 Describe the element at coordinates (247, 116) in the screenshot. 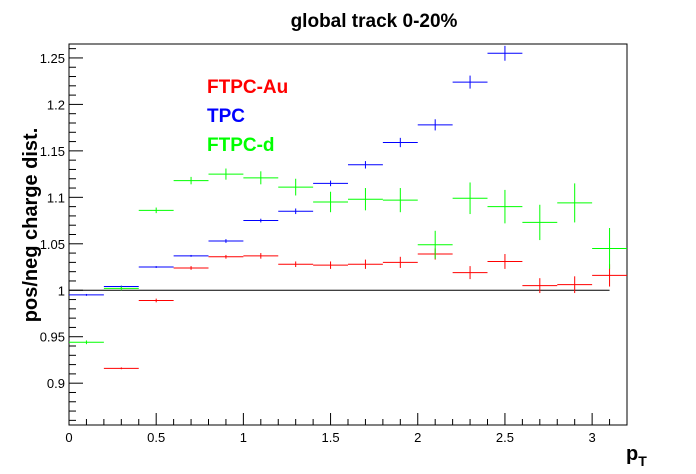

I see `legend: FTPC-Au TPC FTPC-d` at that location.